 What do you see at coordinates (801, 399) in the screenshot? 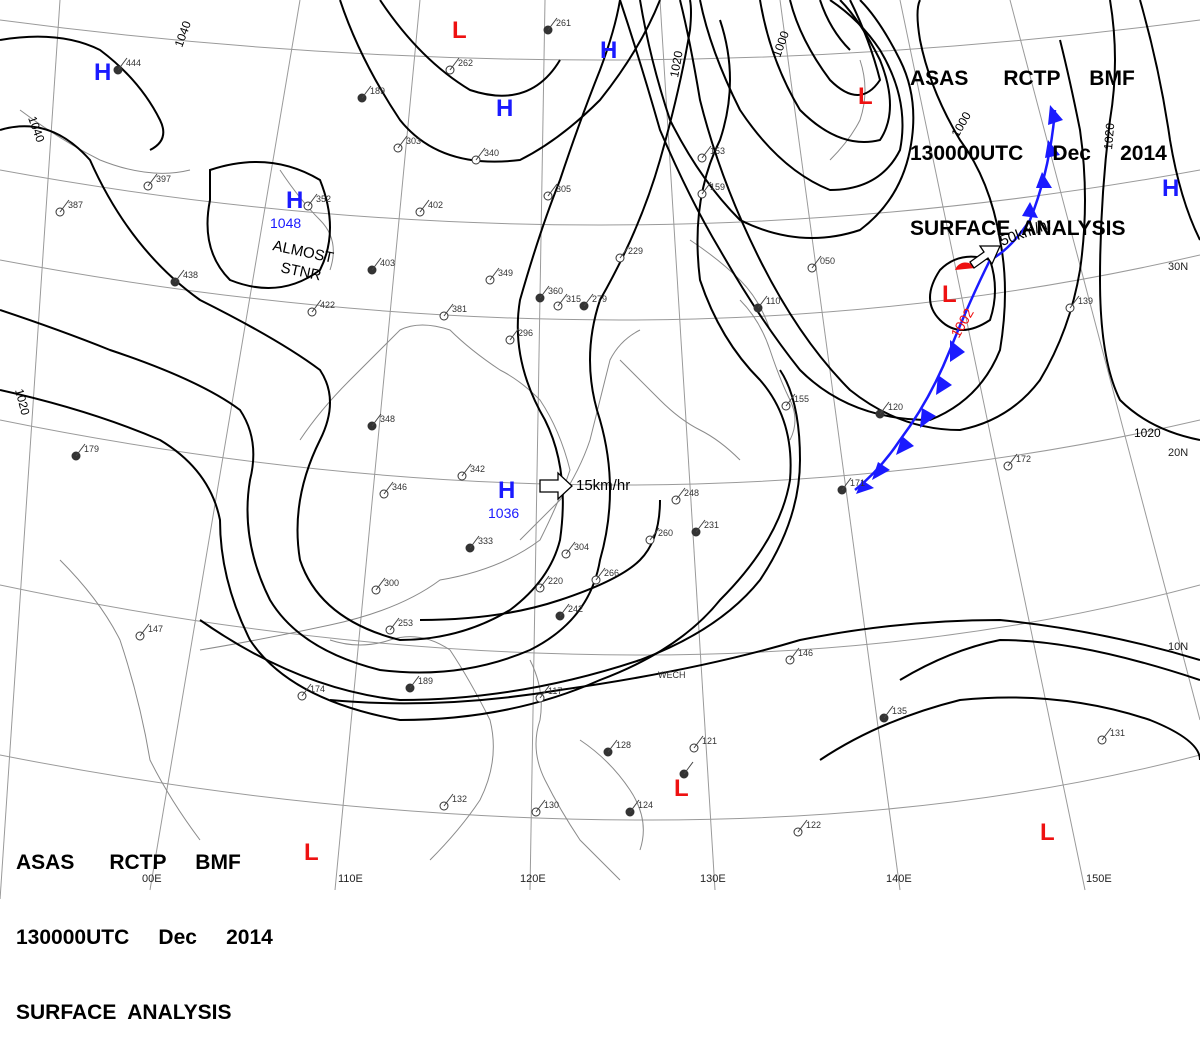
I see `station-pressure: 155` at bounding box center [801, 399].